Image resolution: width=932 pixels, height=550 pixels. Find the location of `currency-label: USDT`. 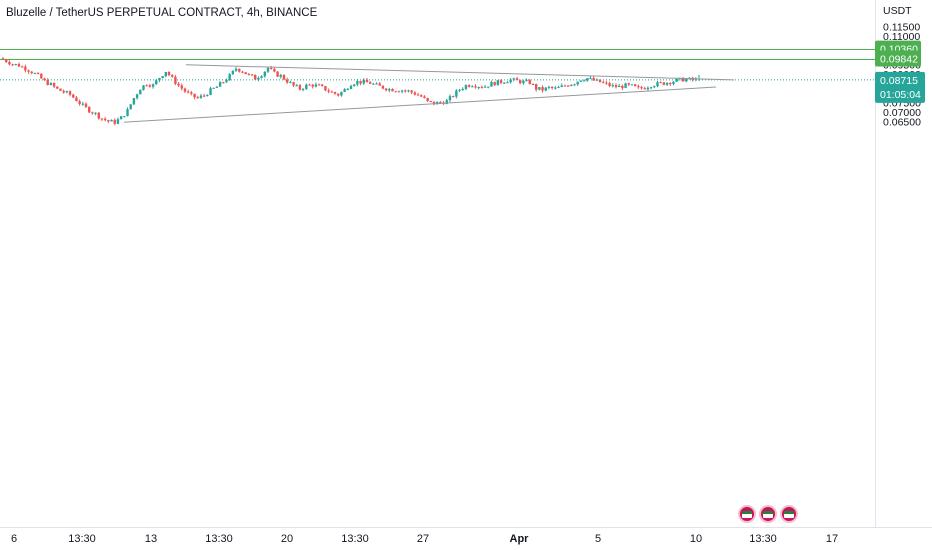

currency-label: USDT is located at coordinates (897, 11).